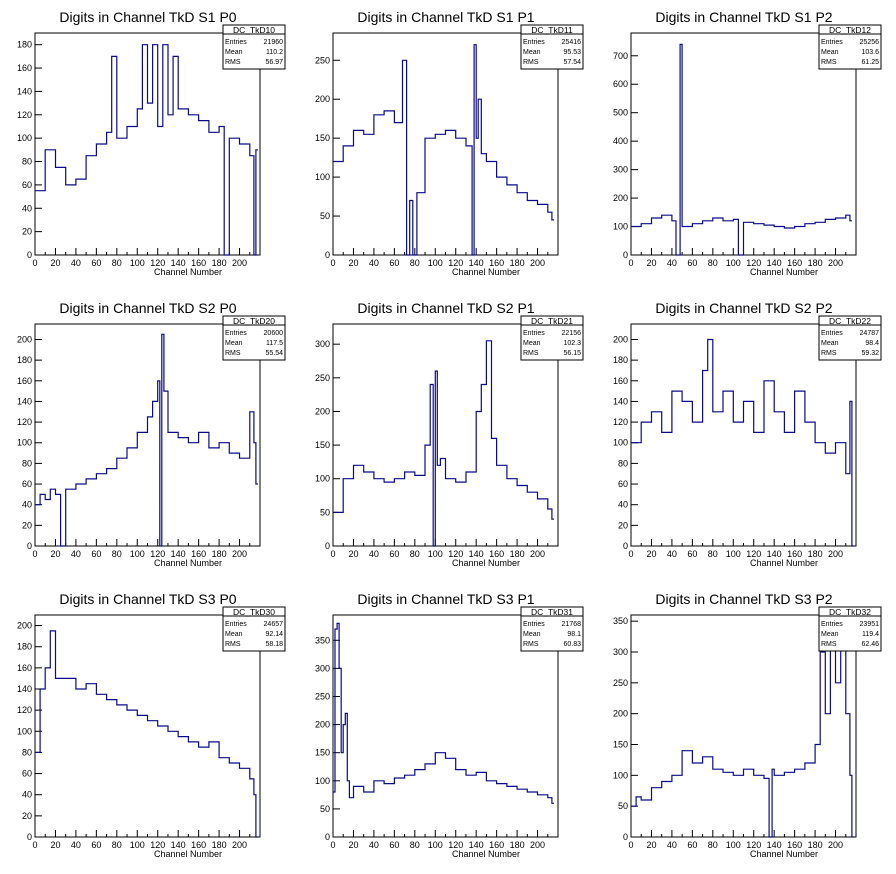  What do you see at coordinates (572, 333) in the screenshot?
I see `stats-entries-value: 22156` at bounding box center [572, 333].